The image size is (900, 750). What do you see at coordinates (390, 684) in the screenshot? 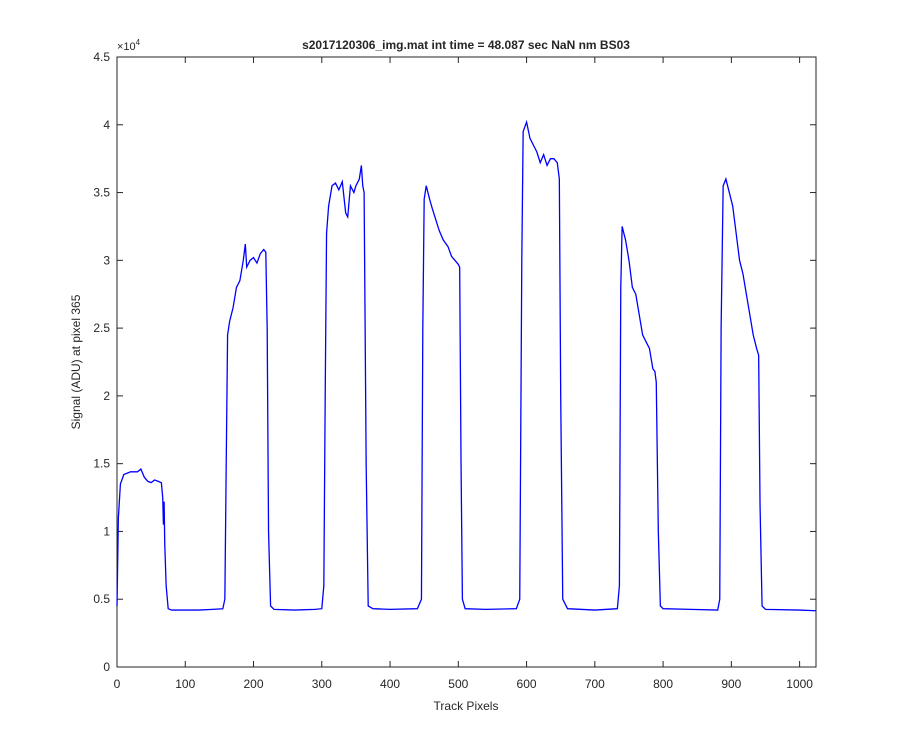
I see `x-tick-label: 400` at bounding box center [390, 684].